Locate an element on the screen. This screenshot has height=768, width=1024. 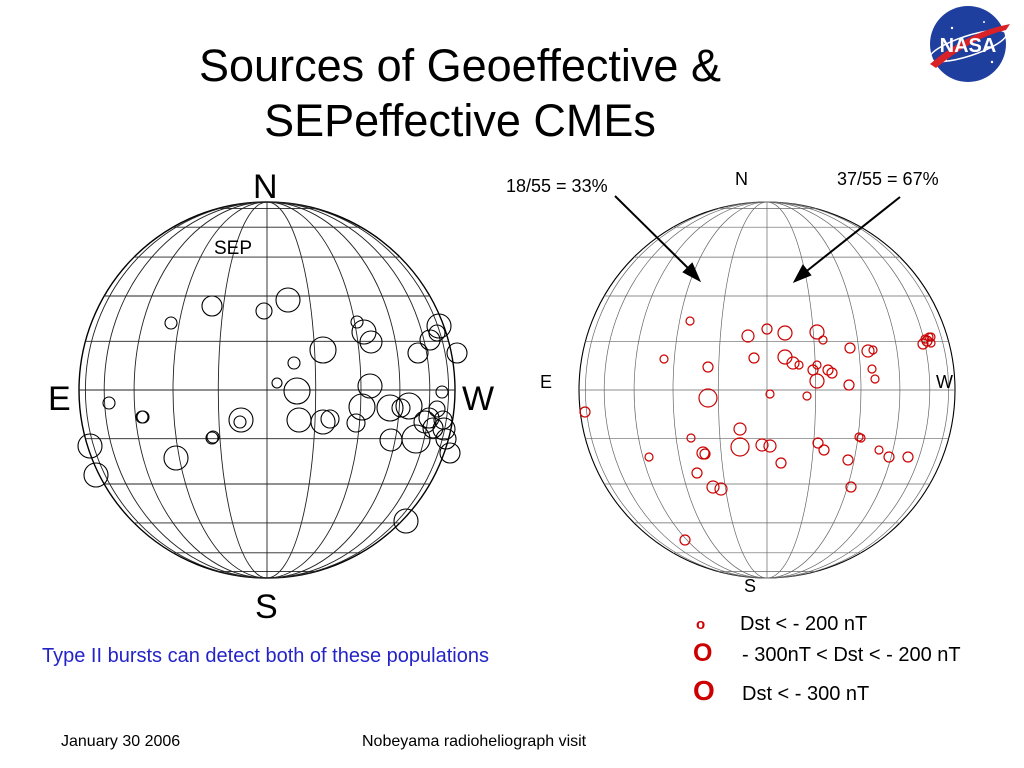
left-globe-west: W is located at coordinates (478, 399).